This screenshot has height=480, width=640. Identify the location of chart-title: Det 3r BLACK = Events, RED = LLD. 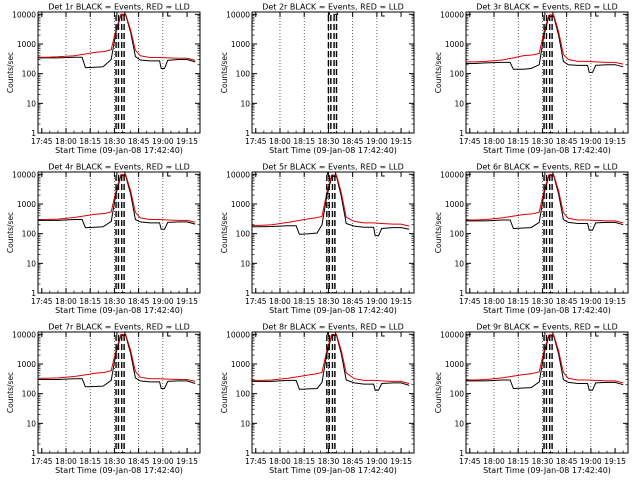
(547, 7).